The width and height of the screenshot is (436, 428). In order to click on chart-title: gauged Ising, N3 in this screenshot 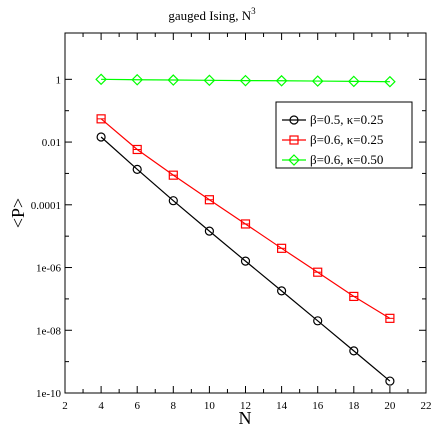, I will do `click(212, 14)`.